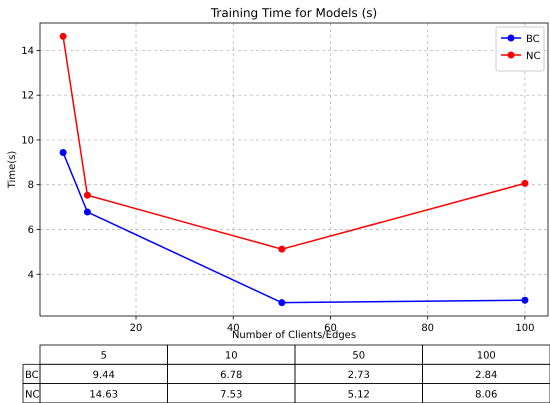  Describe the element at coordinates (486, 356) in the screenshot. I see `category-label: 100` at that location.